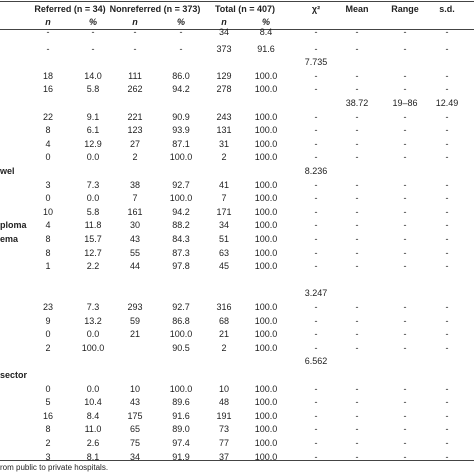 Image resolution: width=474 pixels, height=474 pixels. What do you see at coordinates (181, 456) in the screenshot?
I see `cell: 91.9` at bounding box center [181, 456].